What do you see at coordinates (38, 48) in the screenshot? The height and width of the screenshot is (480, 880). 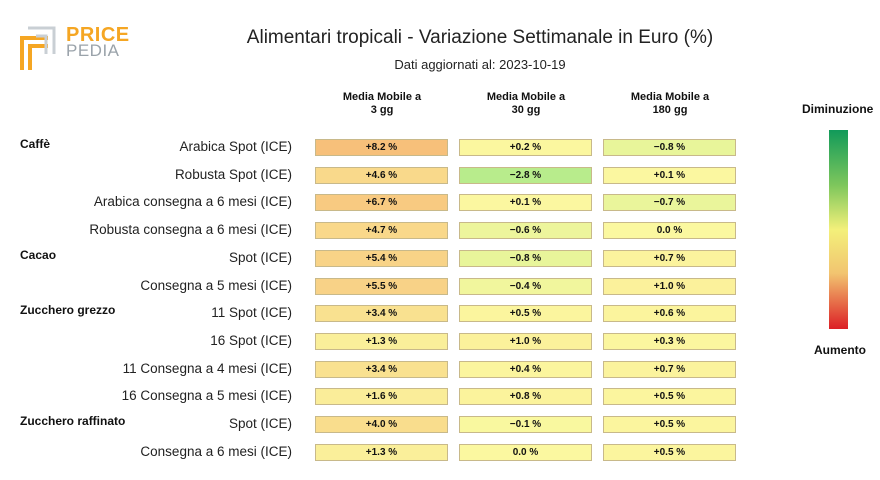 I see `logo-mark-icon` at bounding box center [38, 48].